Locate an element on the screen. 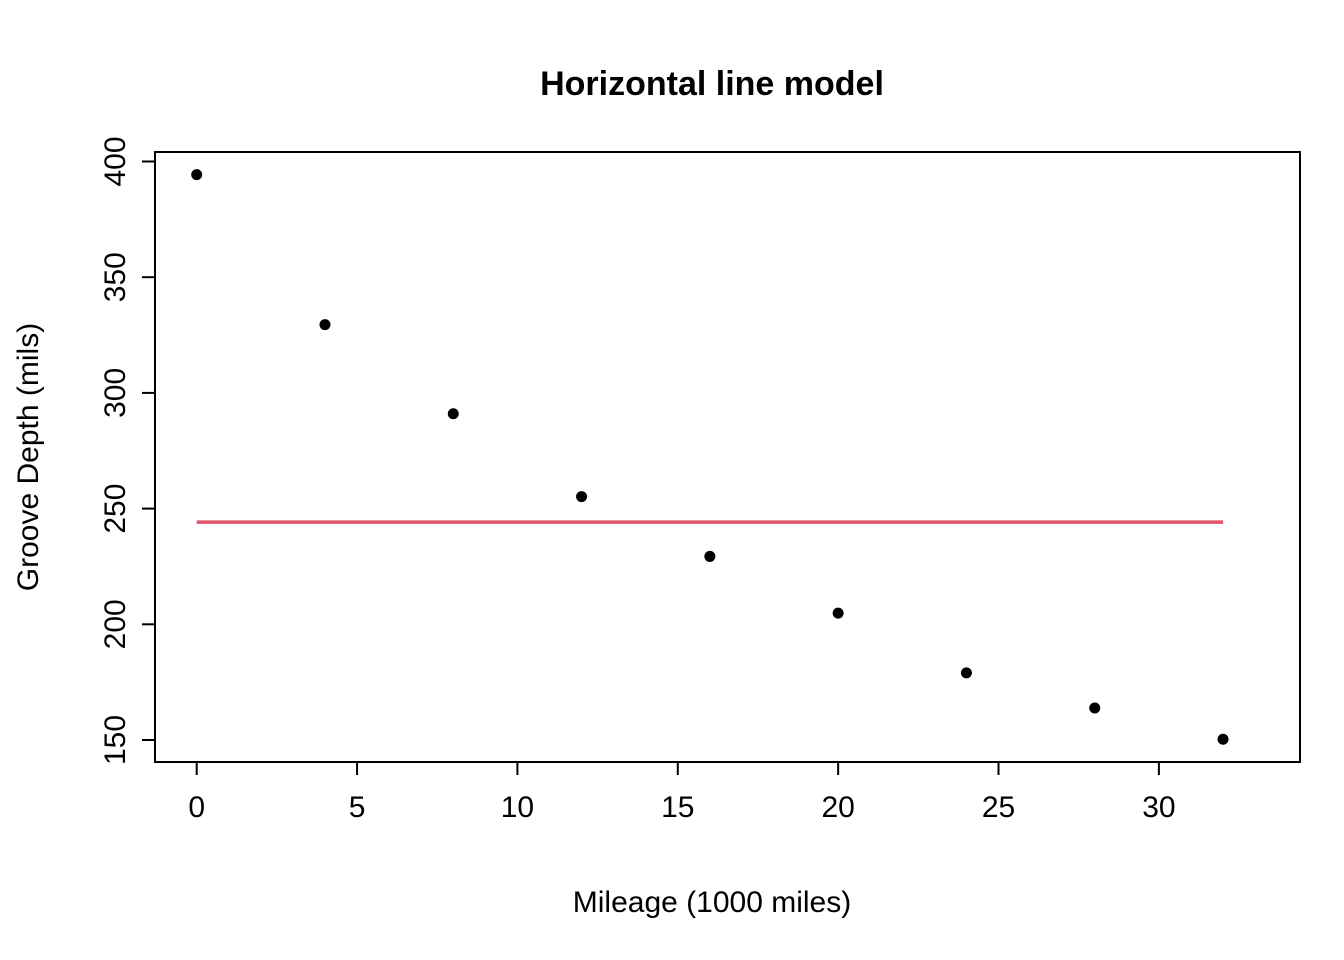 This screenshot has height=960, width=1344. chart-title: Horizontal line model is located at coordinates (712, 84).